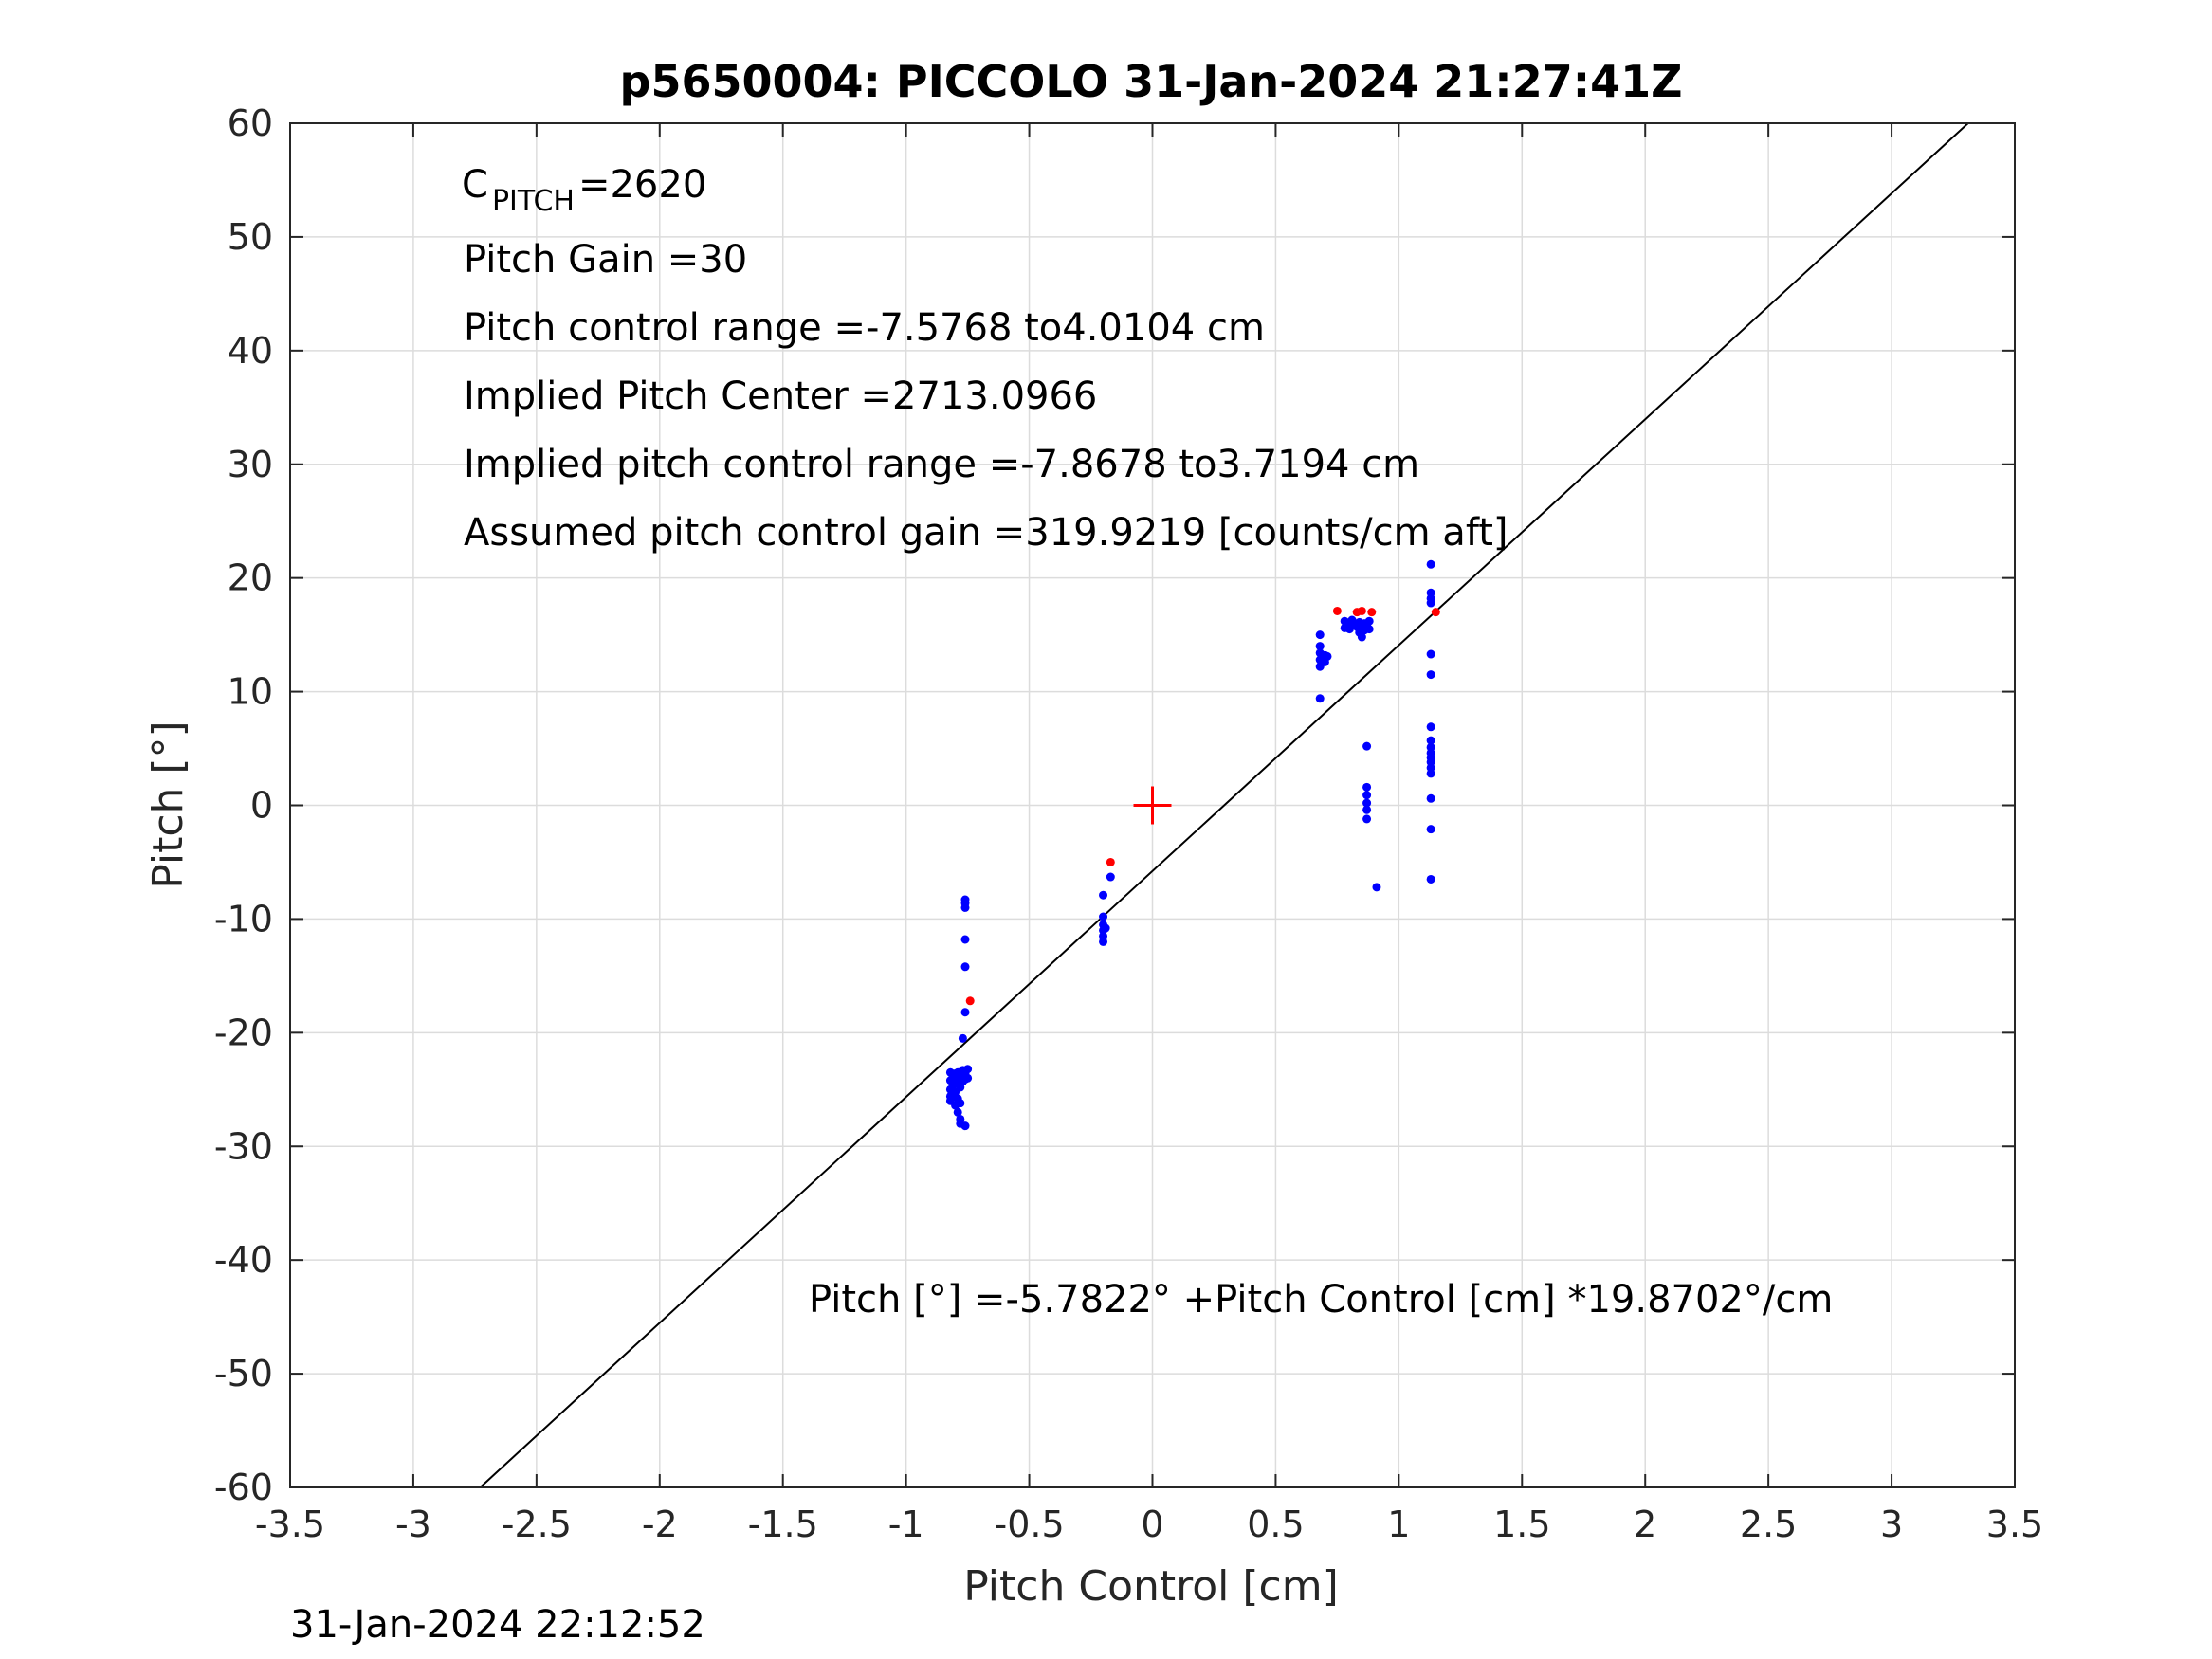  I want to click on timestamp: 31-Jan-2024 22:12:52, so click(497, 1625).